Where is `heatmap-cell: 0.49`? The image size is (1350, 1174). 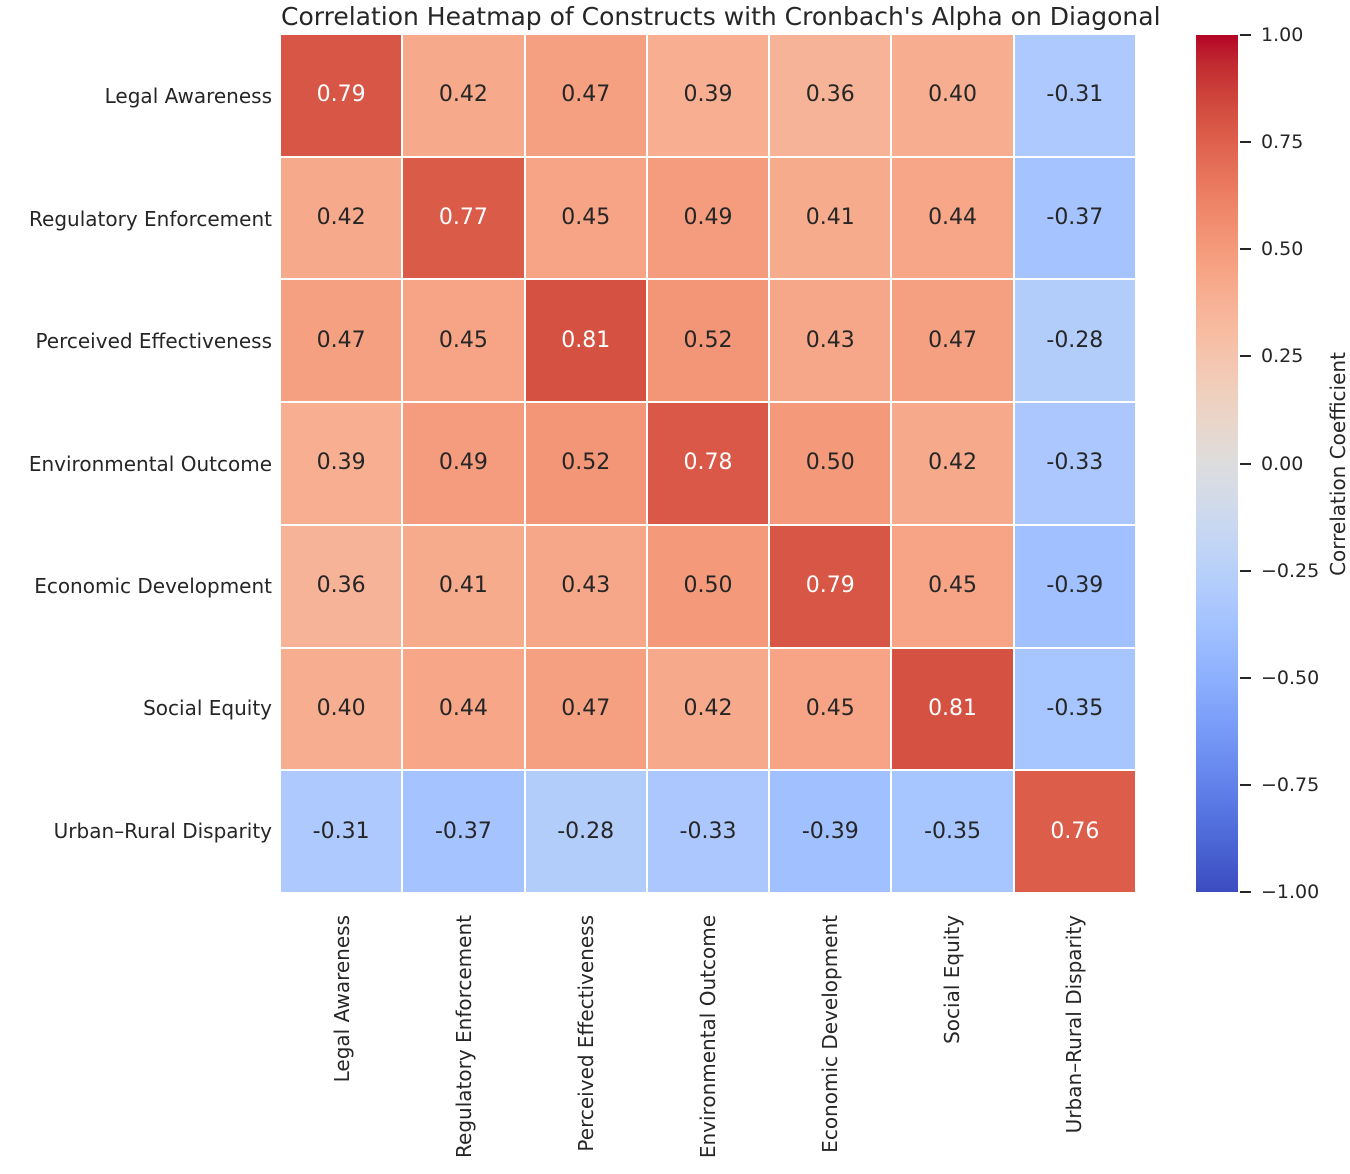 heatmap-cell: 0.49 is located at coordinates (463, 463).